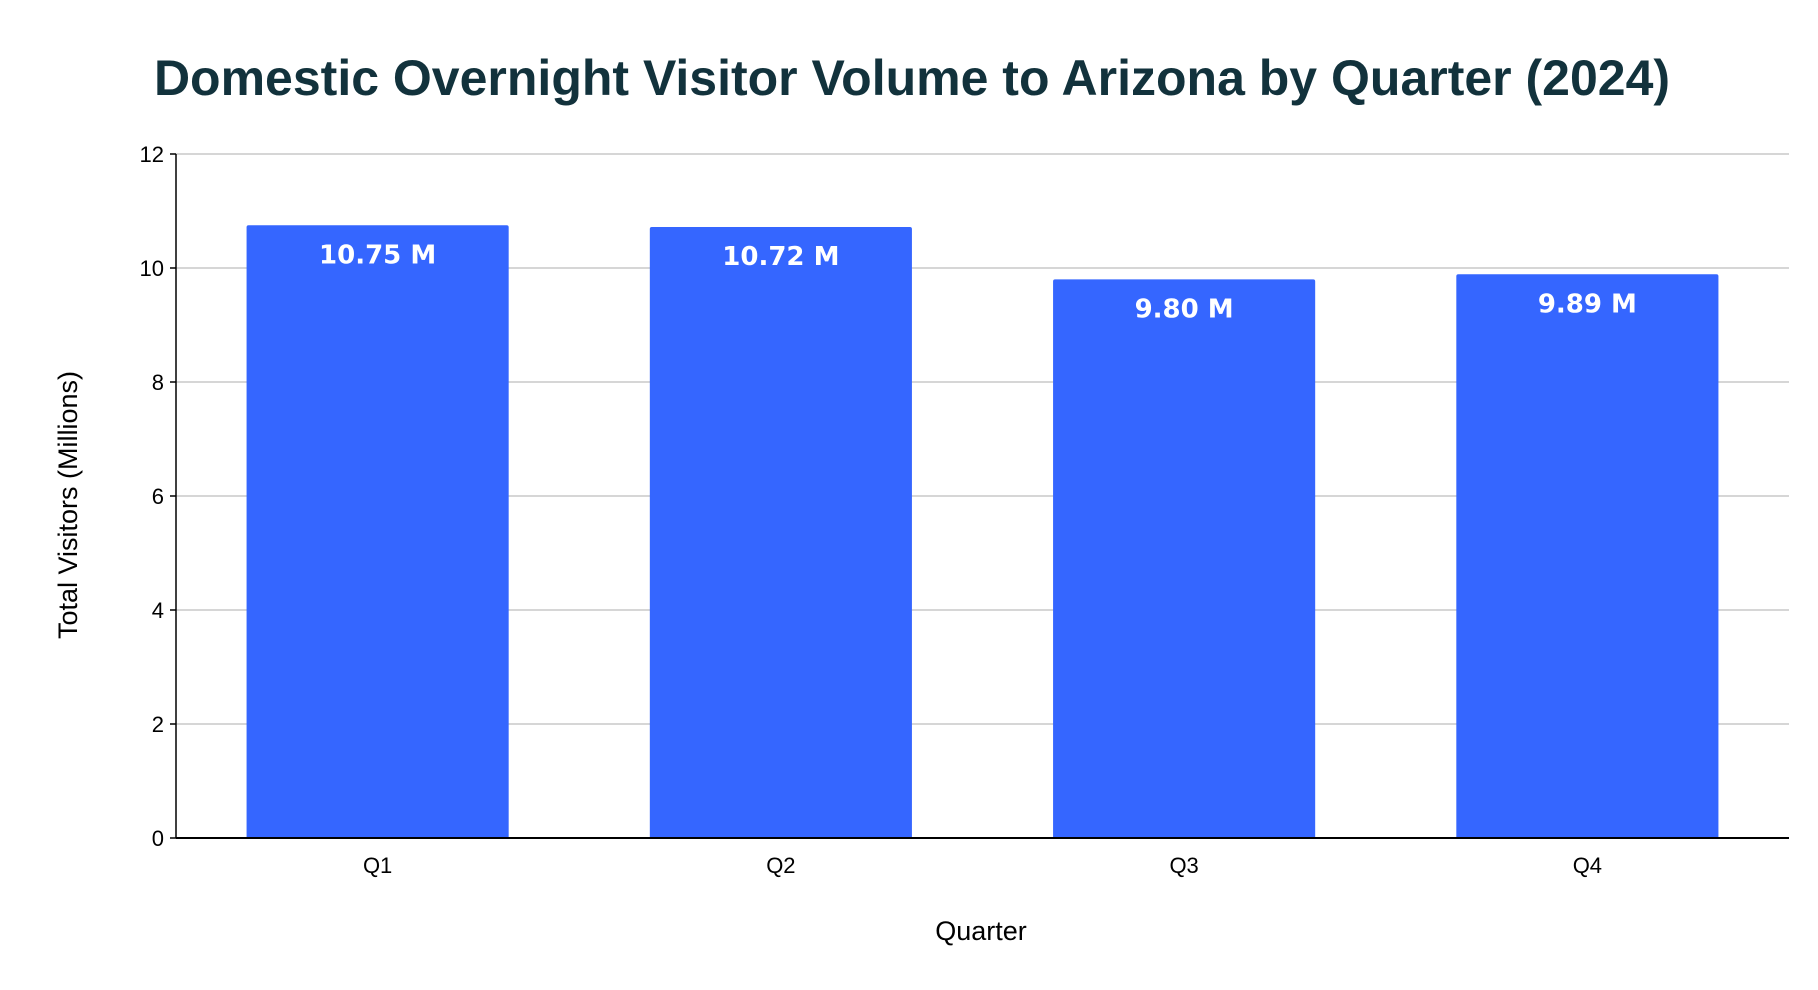 The width and height of the screenshot is (1818, 990). I want to click on y-tick-label: 8, so click(158, 382).